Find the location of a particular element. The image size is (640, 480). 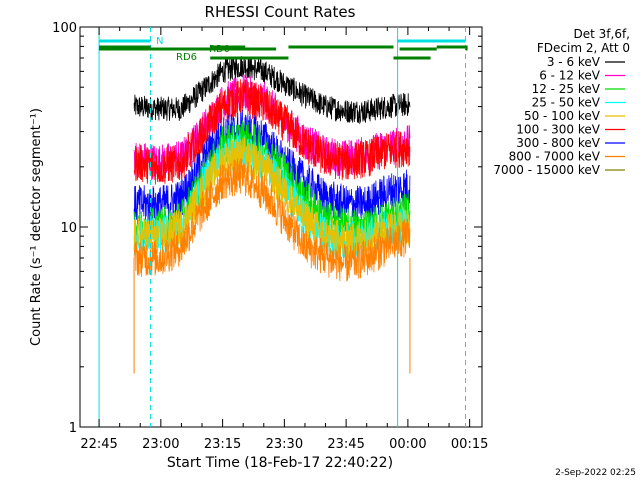

chart-title: RHESSI Count Rates is located at coordinates (280, 12).